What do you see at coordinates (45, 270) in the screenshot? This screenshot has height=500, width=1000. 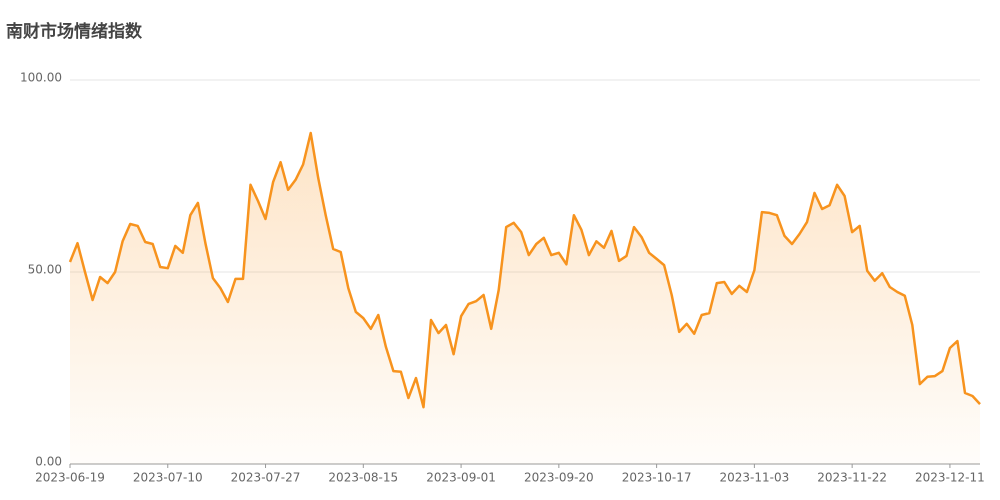 I see `y-tick-label: 50.00` at bounding box center [45, 270].